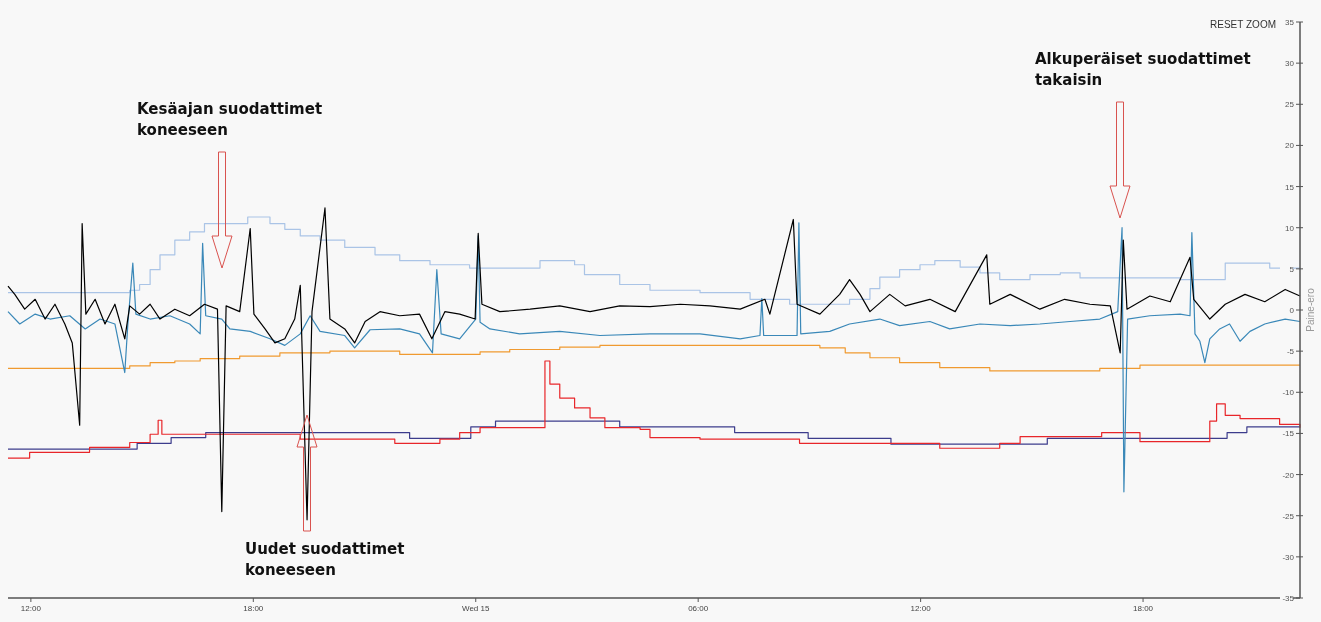  Describe the element at coordinates (1290, 64) in the screenshot. I see `y-tick-label: 30` at that location.